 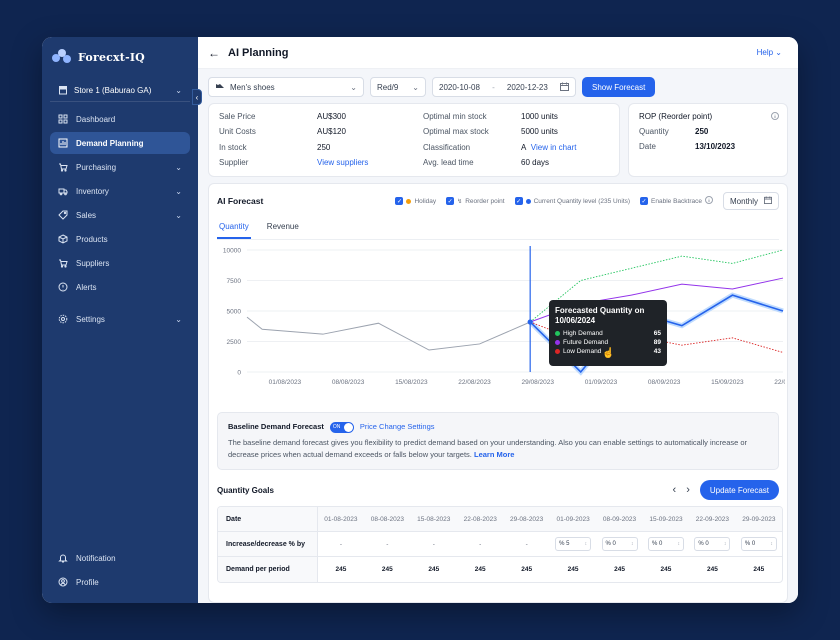 What do you see at coordinates (765, 52) in the screenshot?
I see `help-label: Help` at bounding box center [765, 52].